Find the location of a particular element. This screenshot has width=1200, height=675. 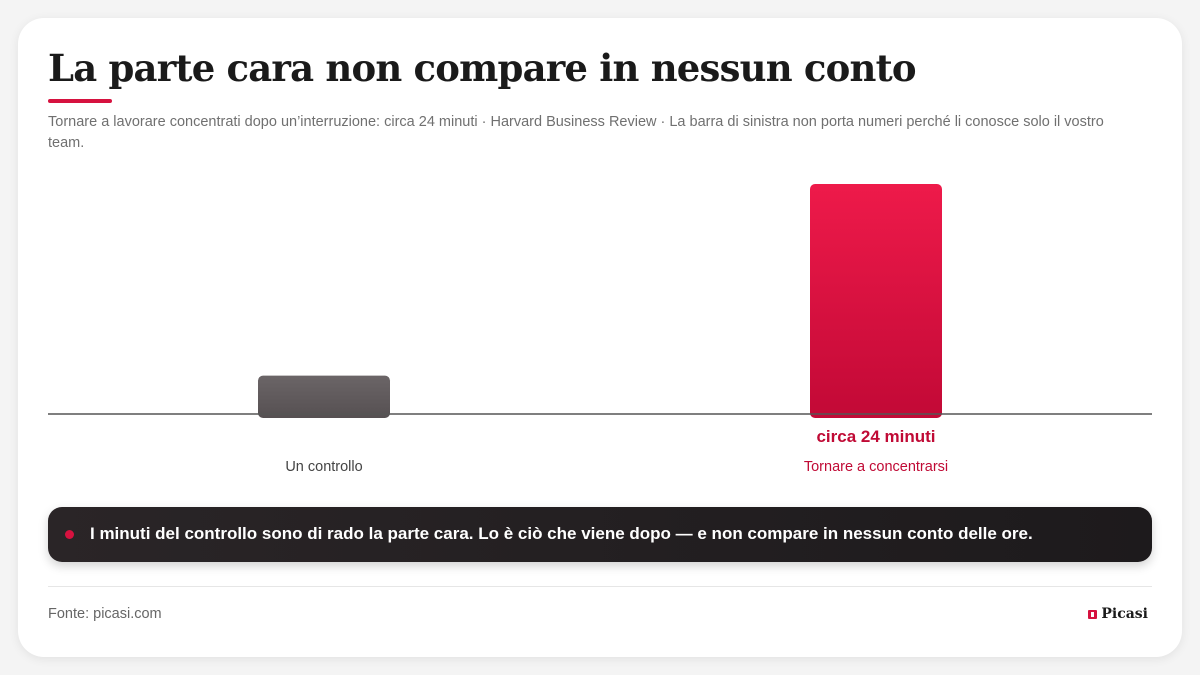

bar-un-controllo is located at coordinates (324, 396).